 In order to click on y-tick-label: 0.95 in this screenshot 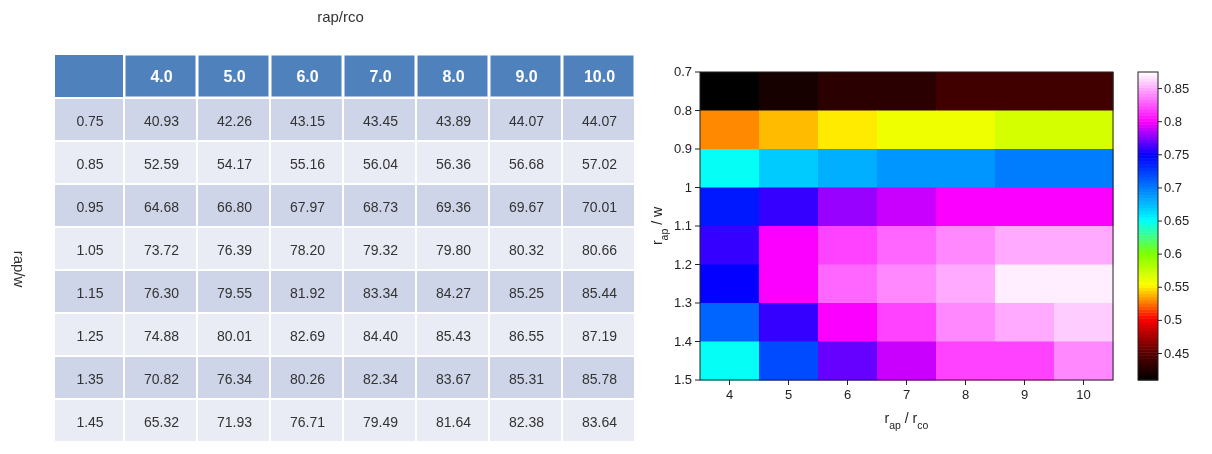, I will do `click(90, 206)`.